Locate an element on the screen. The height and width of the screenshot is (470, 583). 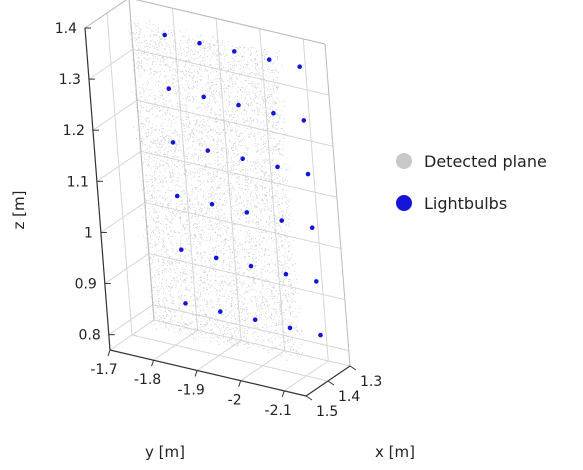
y-tick-label: -2 is located at coordinates (235, 401).